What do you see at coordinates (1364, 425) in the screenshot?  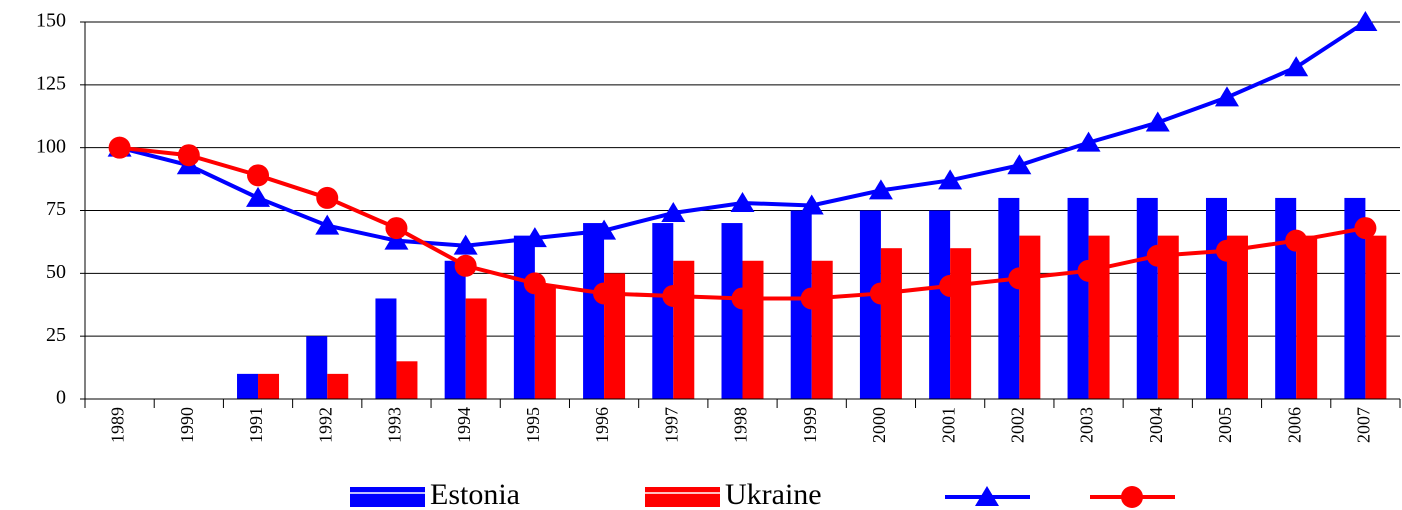 I see `x-tick-label: 2007` at bounding box center [1364, 425].